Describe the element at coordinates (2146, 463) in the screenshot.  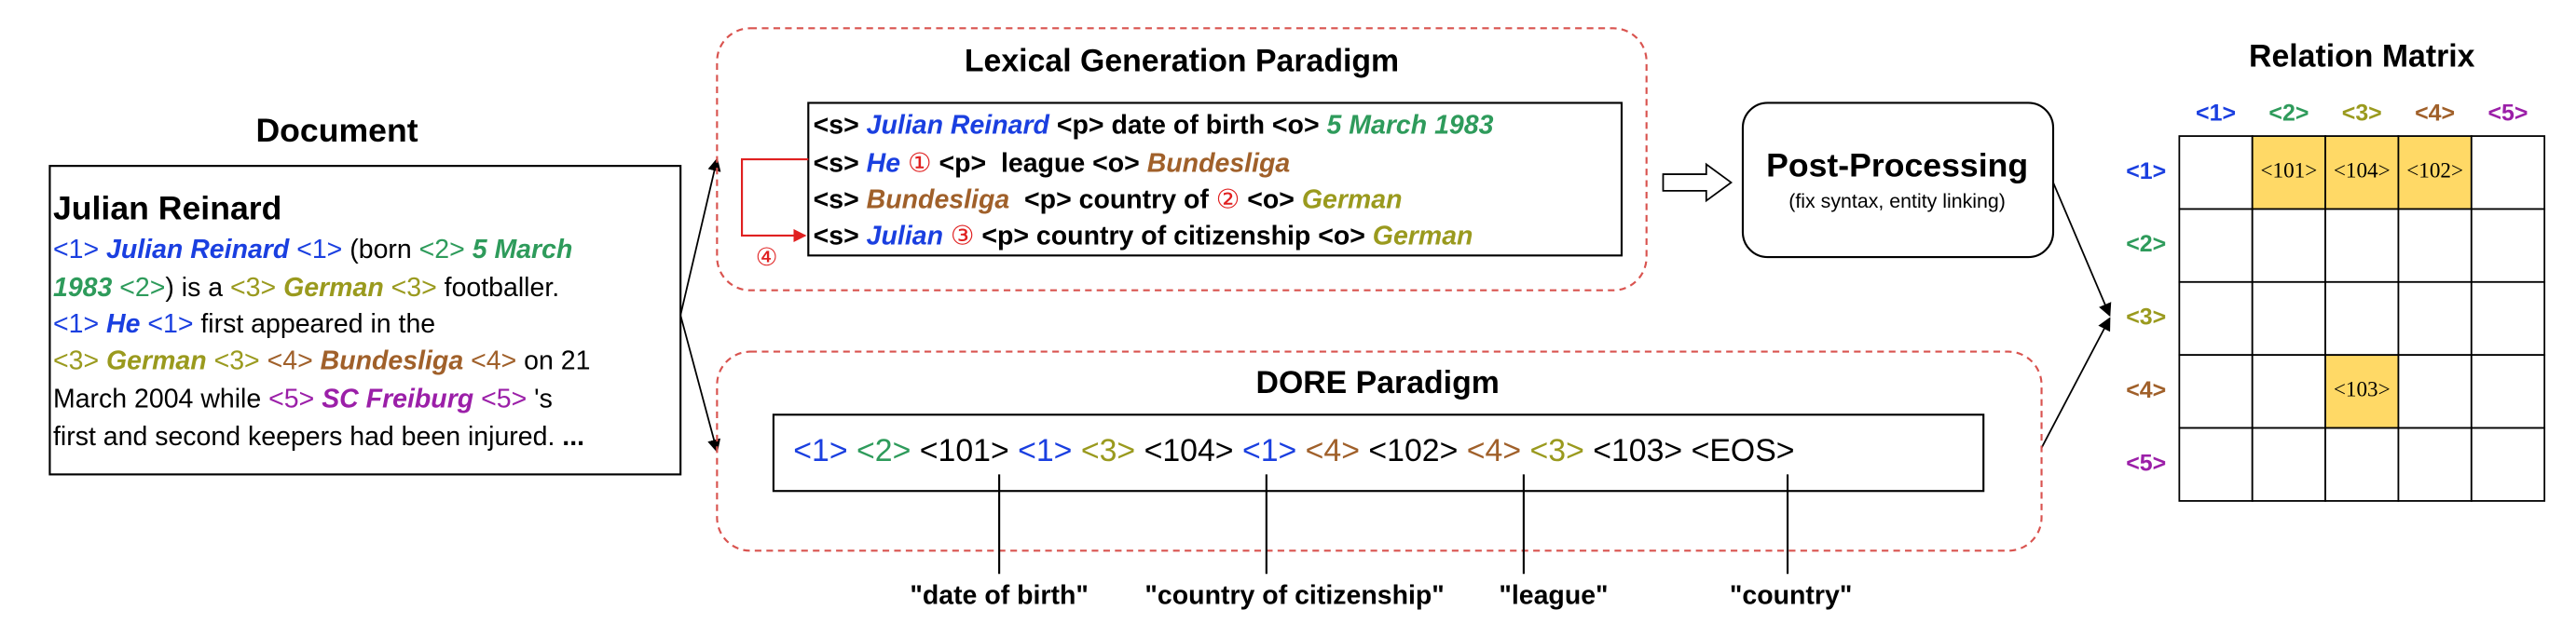
I see `row-header: <5>` at that location.